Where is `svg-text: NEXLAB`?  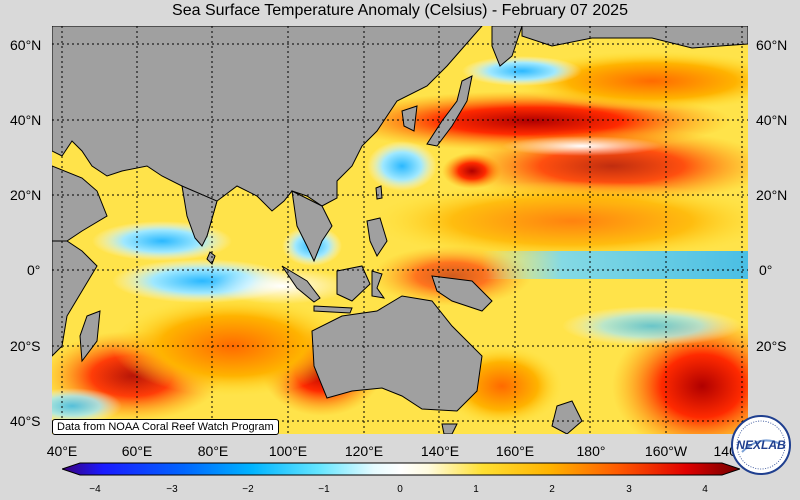
svg-text: NEXLAB is located at coordinates (761, 445).